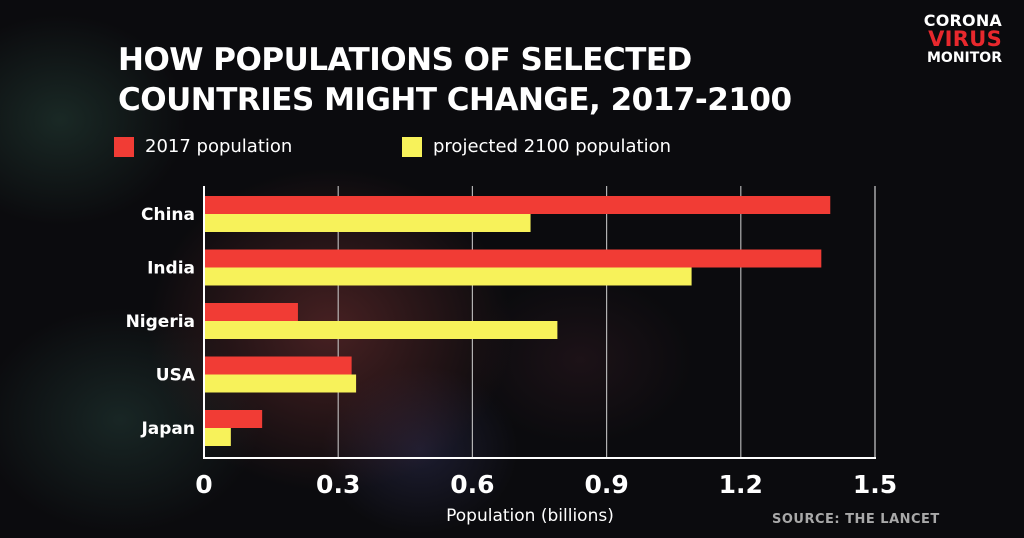 Image resolution: width=1024 pixels, height=538 pixels. I want to click on legend-swatch-2017, so click(124, 146).